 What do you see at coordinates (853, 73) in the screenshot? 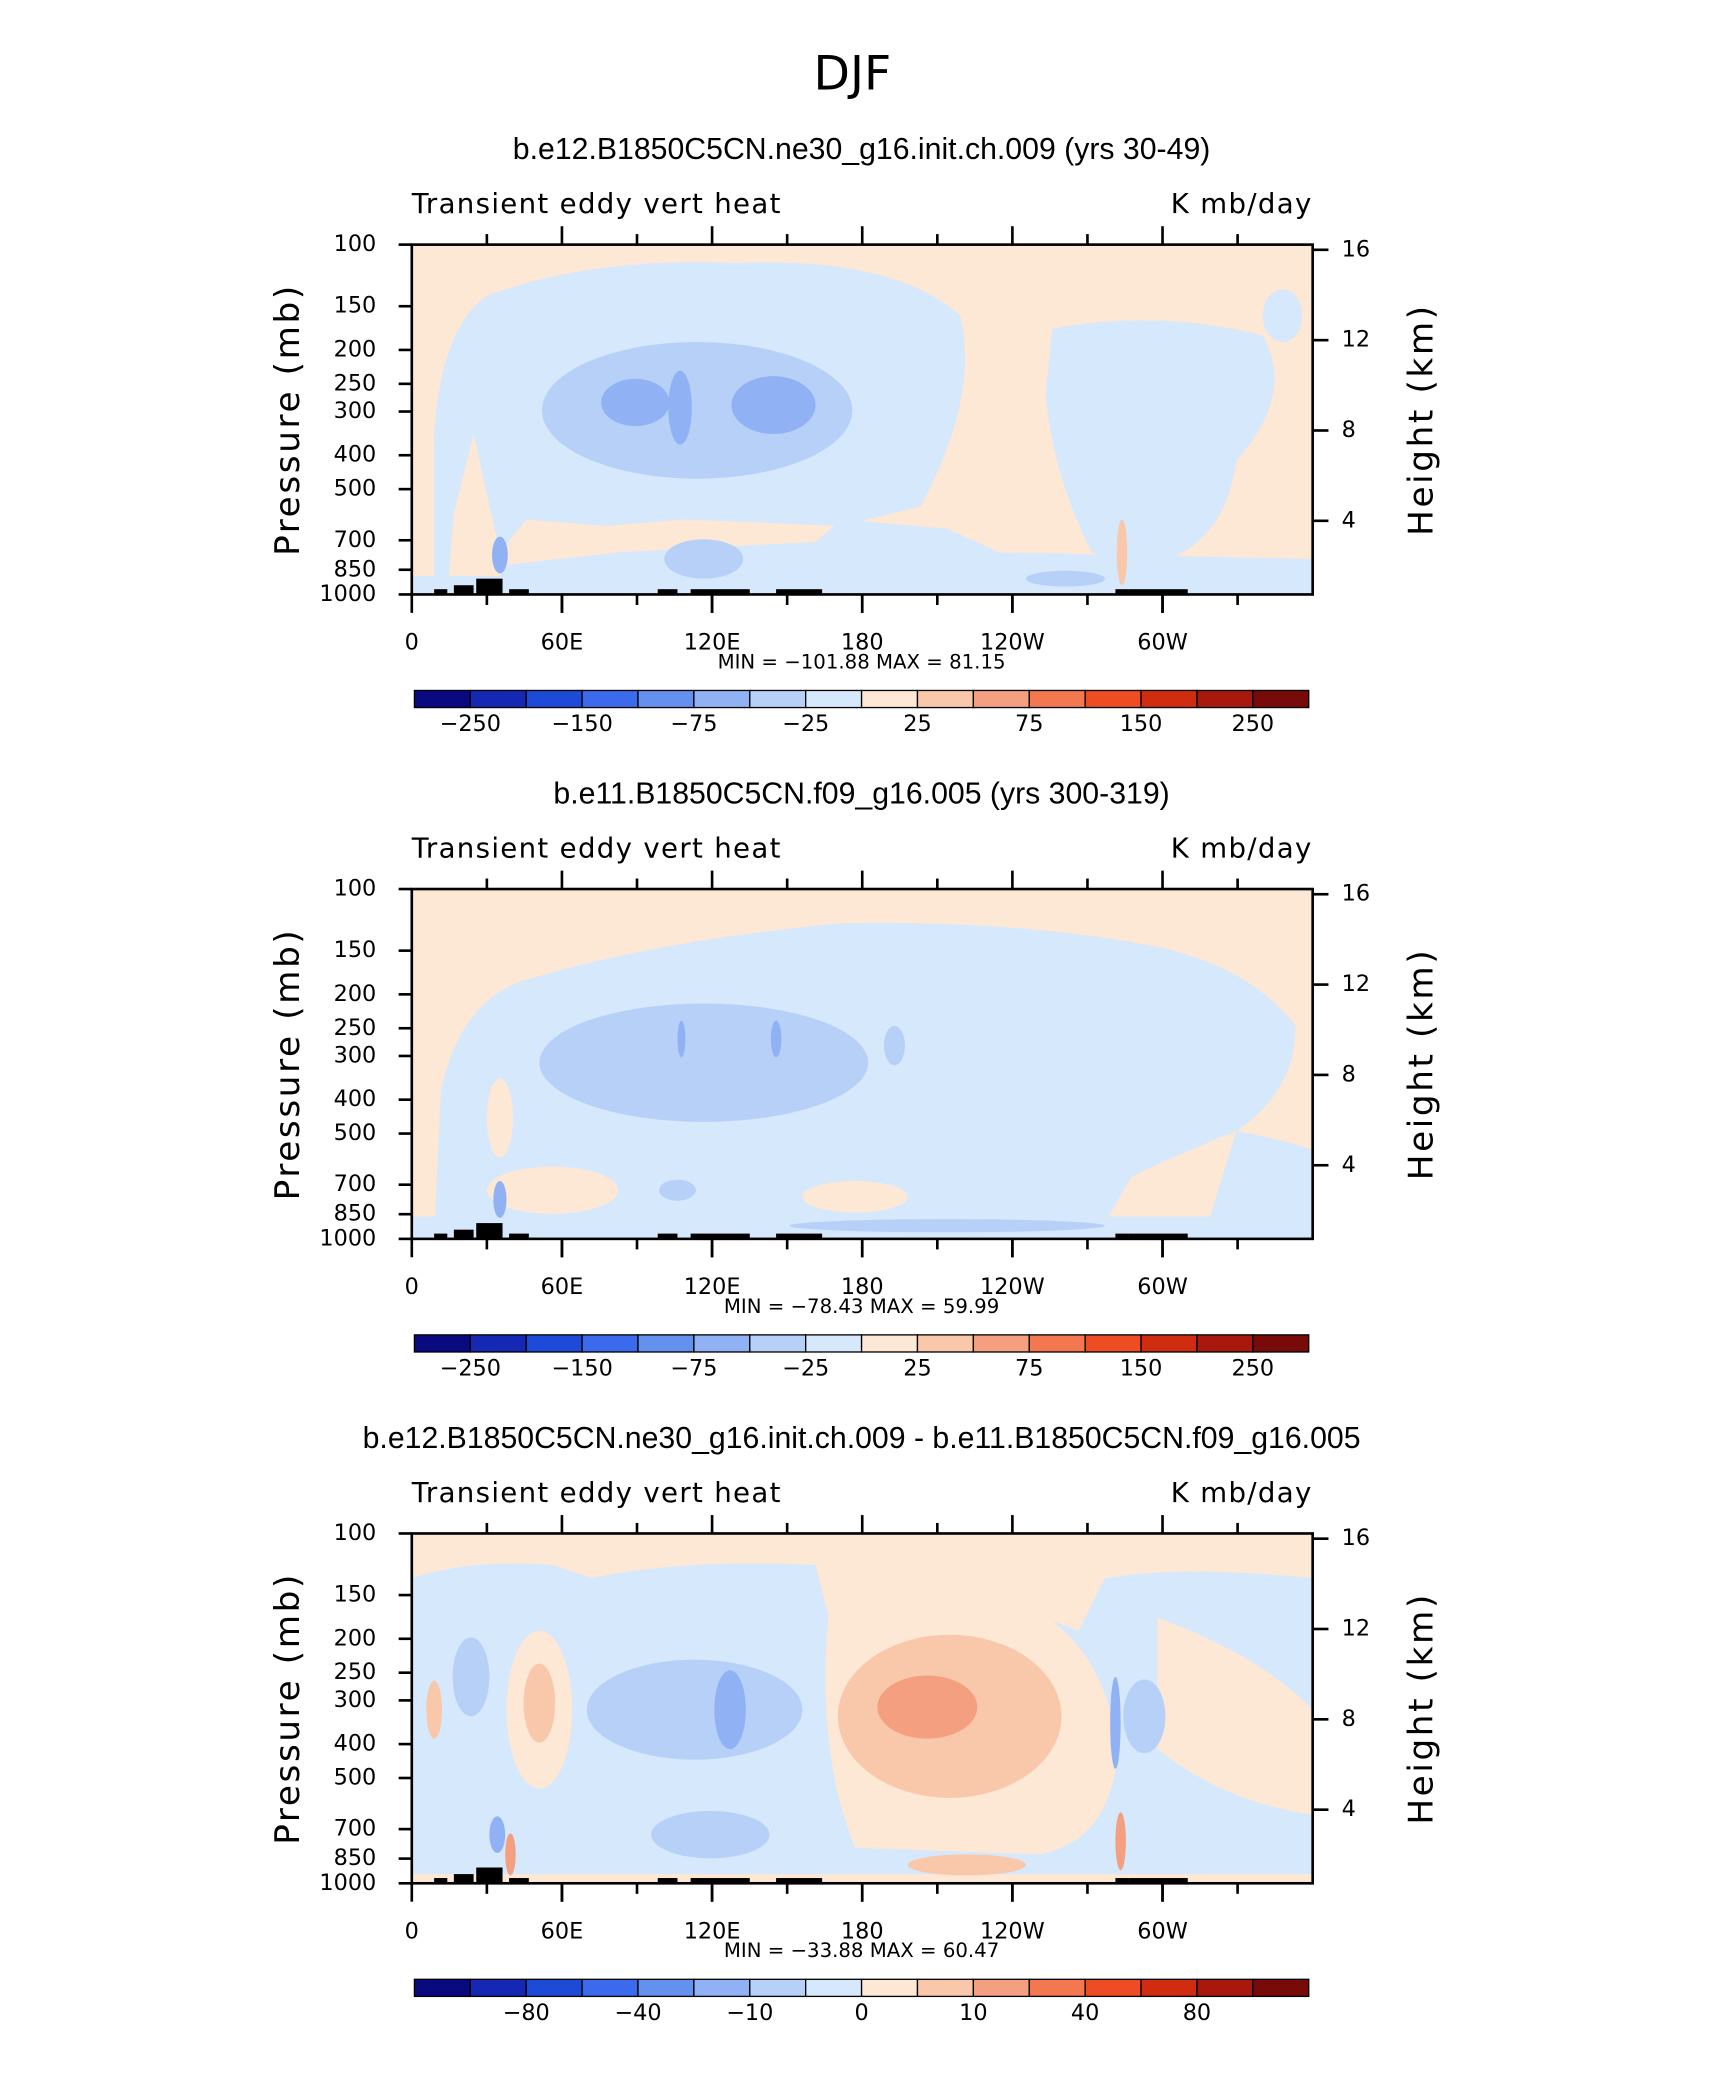
I see `figure-title: DJF` at bounding box center [853, 73].